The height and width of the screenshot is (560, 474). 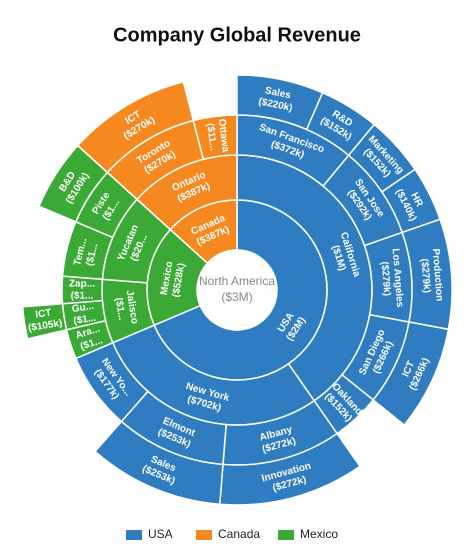 I want to click on segment-label: ICT, so click(x=44, y=313).